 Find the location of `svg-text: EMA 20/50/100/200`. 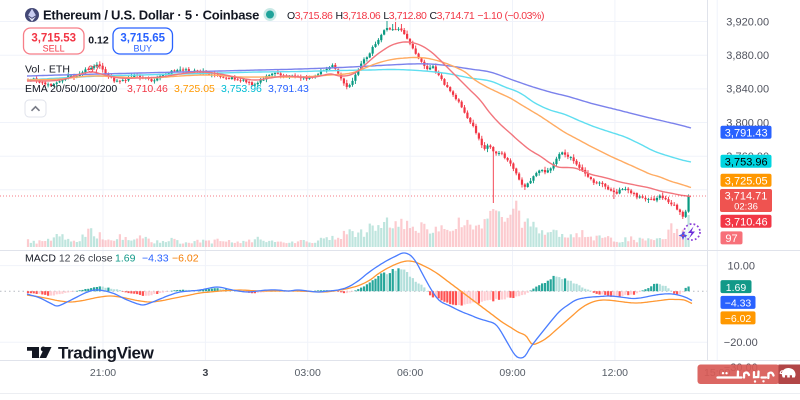

svg-text: EMA 20/50/100/200 is located at coordinates (71, 89).